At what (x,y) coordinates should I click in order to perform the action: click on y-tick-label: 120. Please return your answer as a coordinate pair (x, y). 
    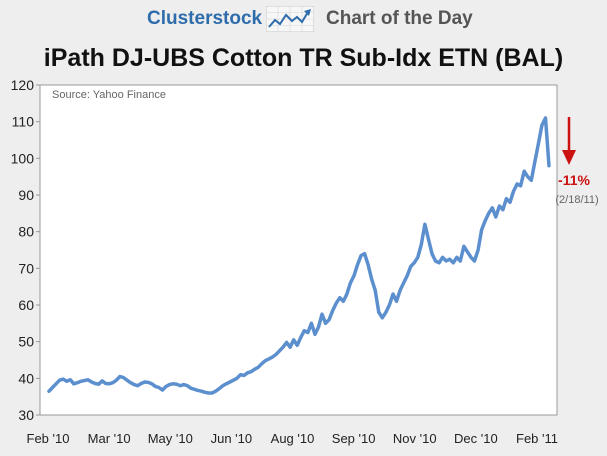
    Looking at the image, I should click on (23, 85).